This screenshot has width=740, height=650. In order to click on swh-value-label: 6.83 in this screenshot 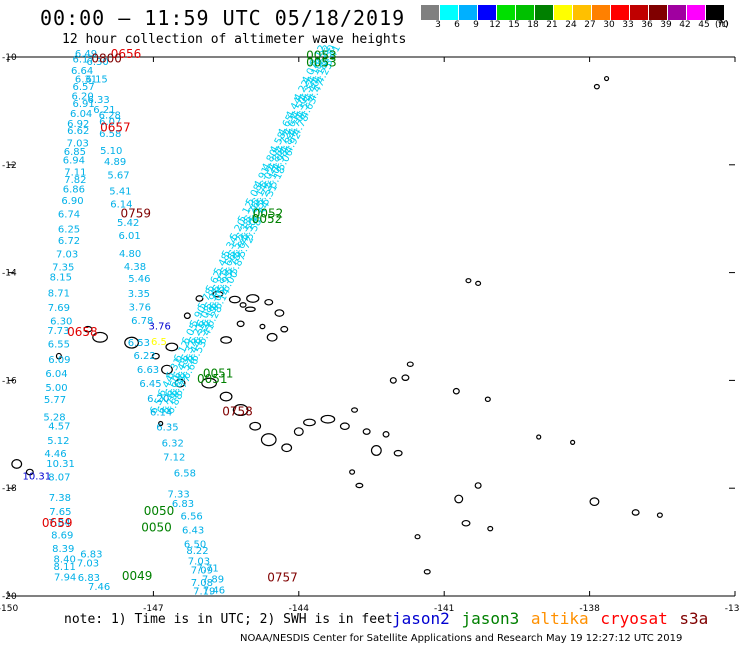, I will do `click(183, 504)`.